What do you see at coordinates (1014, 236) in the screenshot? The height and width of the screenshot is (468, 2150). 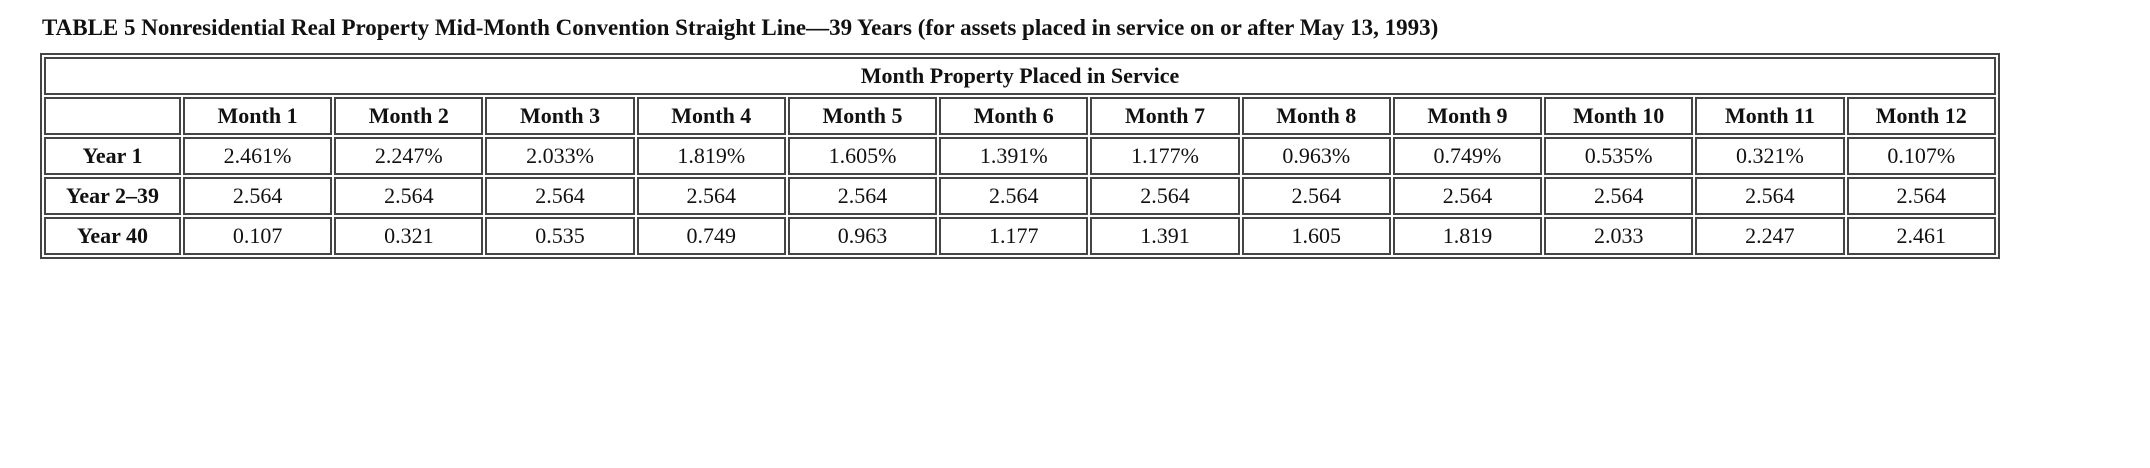 I see `table-cell: 1.177` at bounding box center [1014, 236].